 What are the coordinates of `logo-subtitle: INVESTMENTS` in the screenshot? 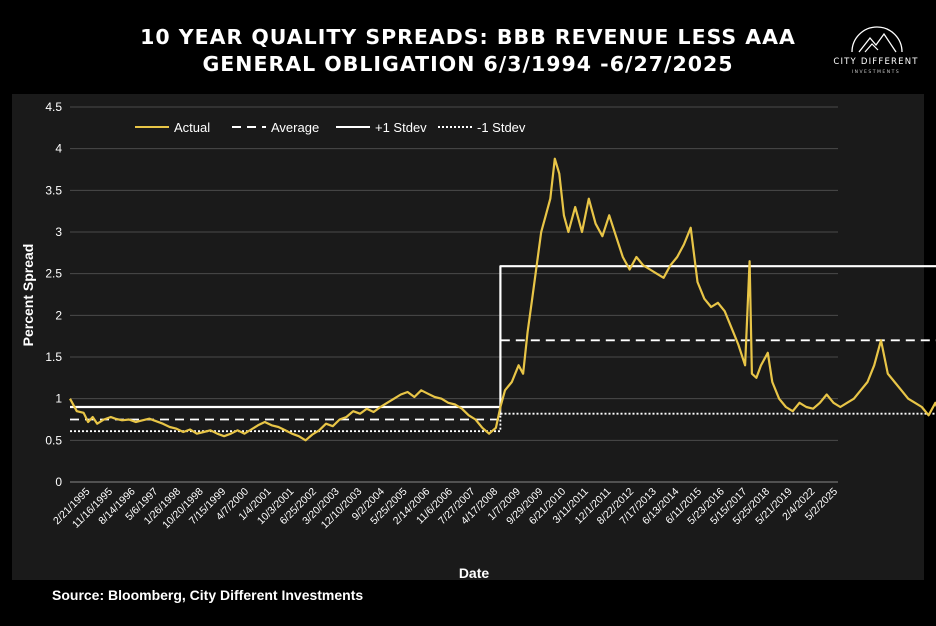 It's located at (876, 72).